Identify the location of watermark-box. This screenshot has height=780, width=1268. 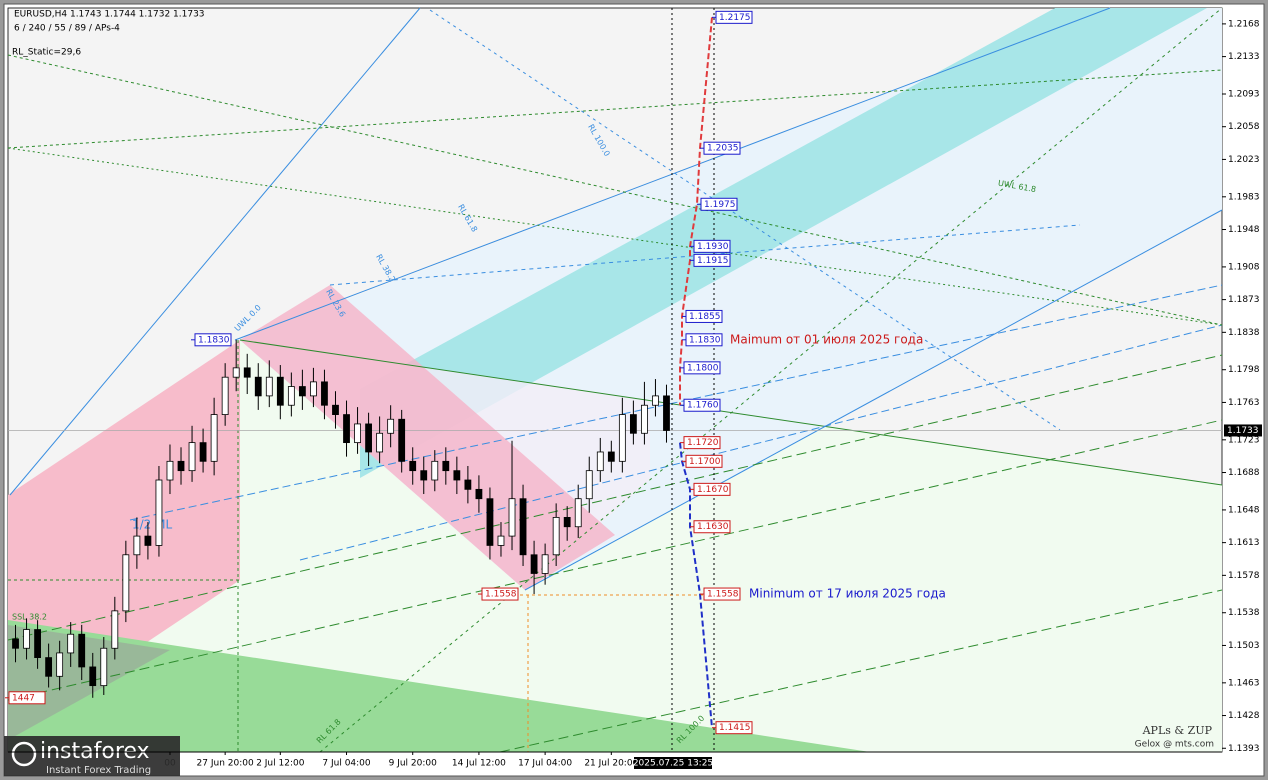
(92, 756).